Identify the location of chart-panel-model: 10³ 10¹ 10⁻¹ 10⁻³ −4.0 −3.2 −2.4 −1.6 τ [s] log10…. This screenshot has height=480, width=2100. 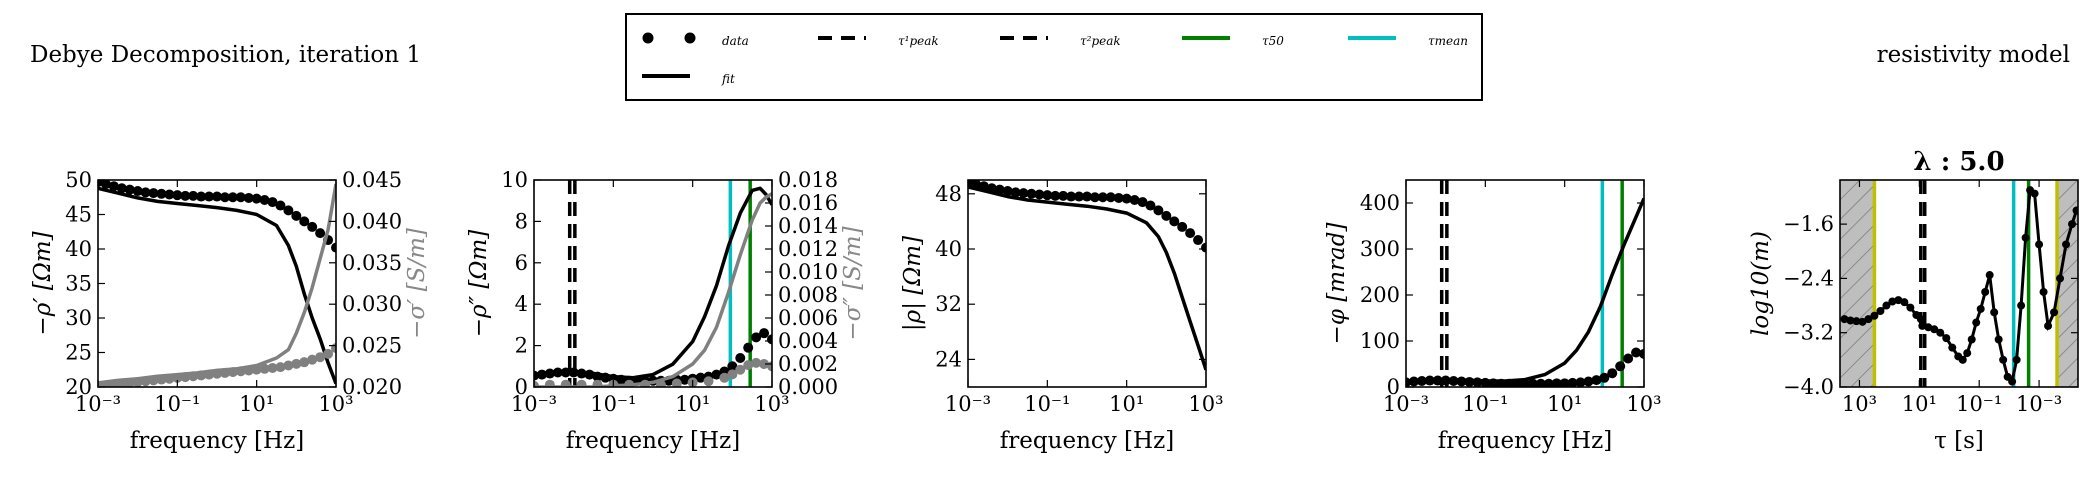
(1913, 300).